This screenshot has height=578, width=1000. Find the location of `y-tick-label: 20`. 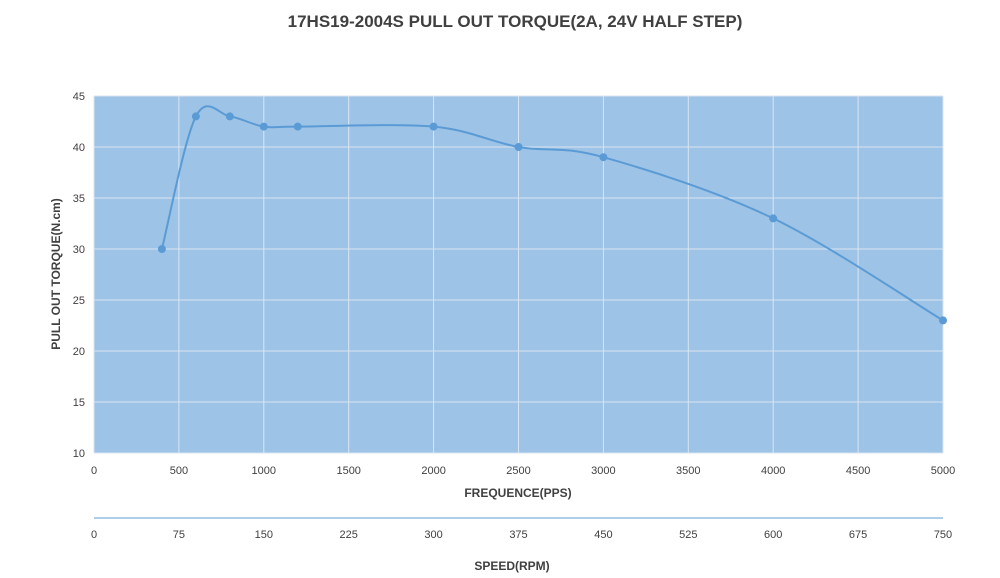

y-tick-label: 20 is located at coordinates (79, 352).